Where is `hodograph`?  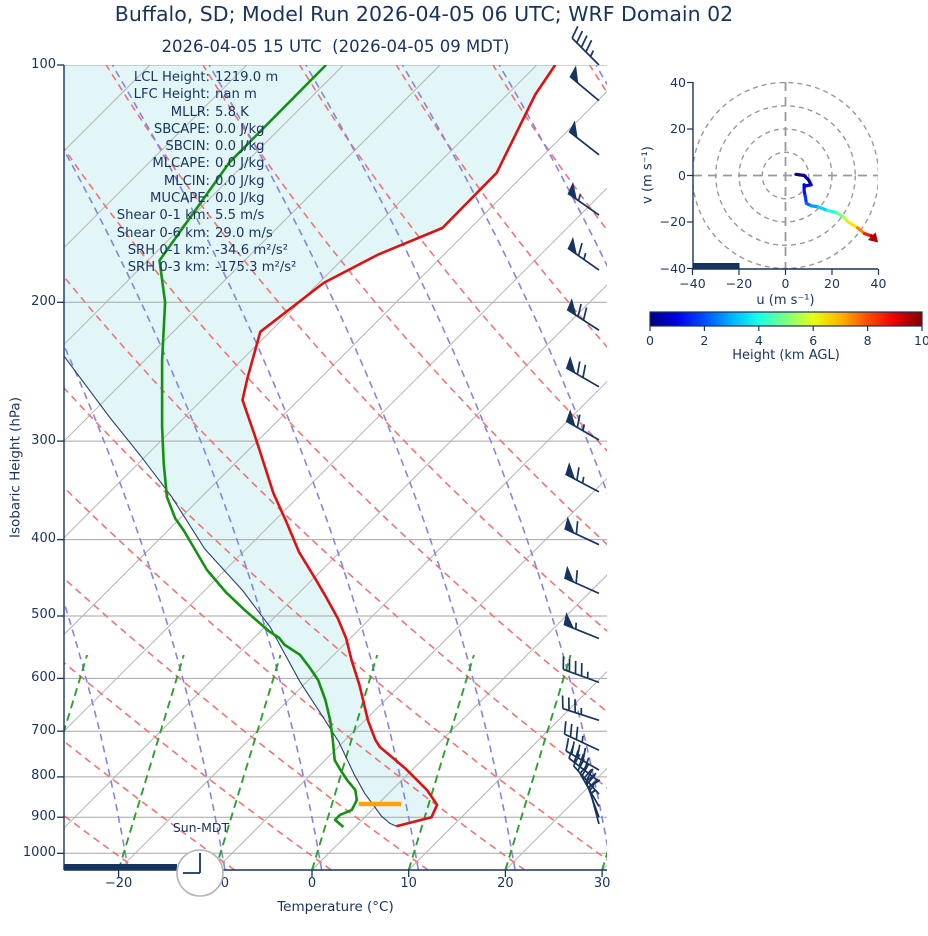 hodograph is located at coordinates (783, 178).